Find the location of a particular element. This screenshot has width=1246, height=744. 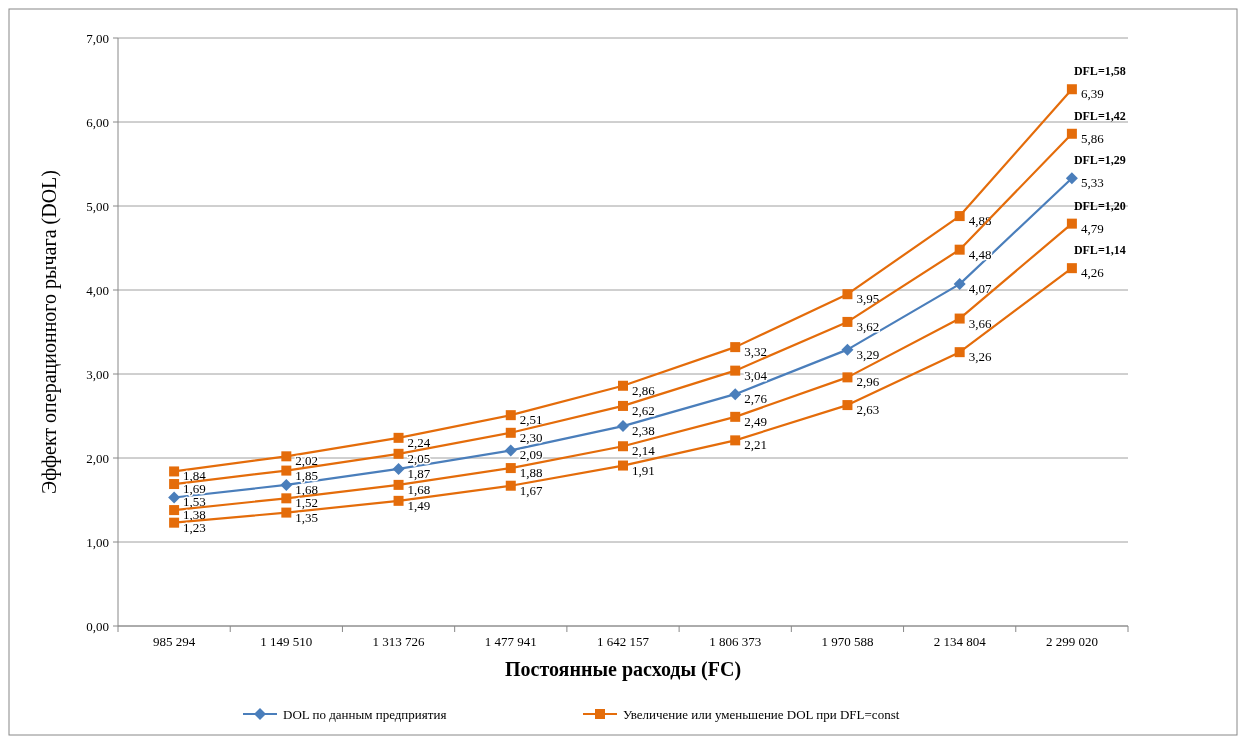

data-label: 1,53 is located at coordinates (194, 502).